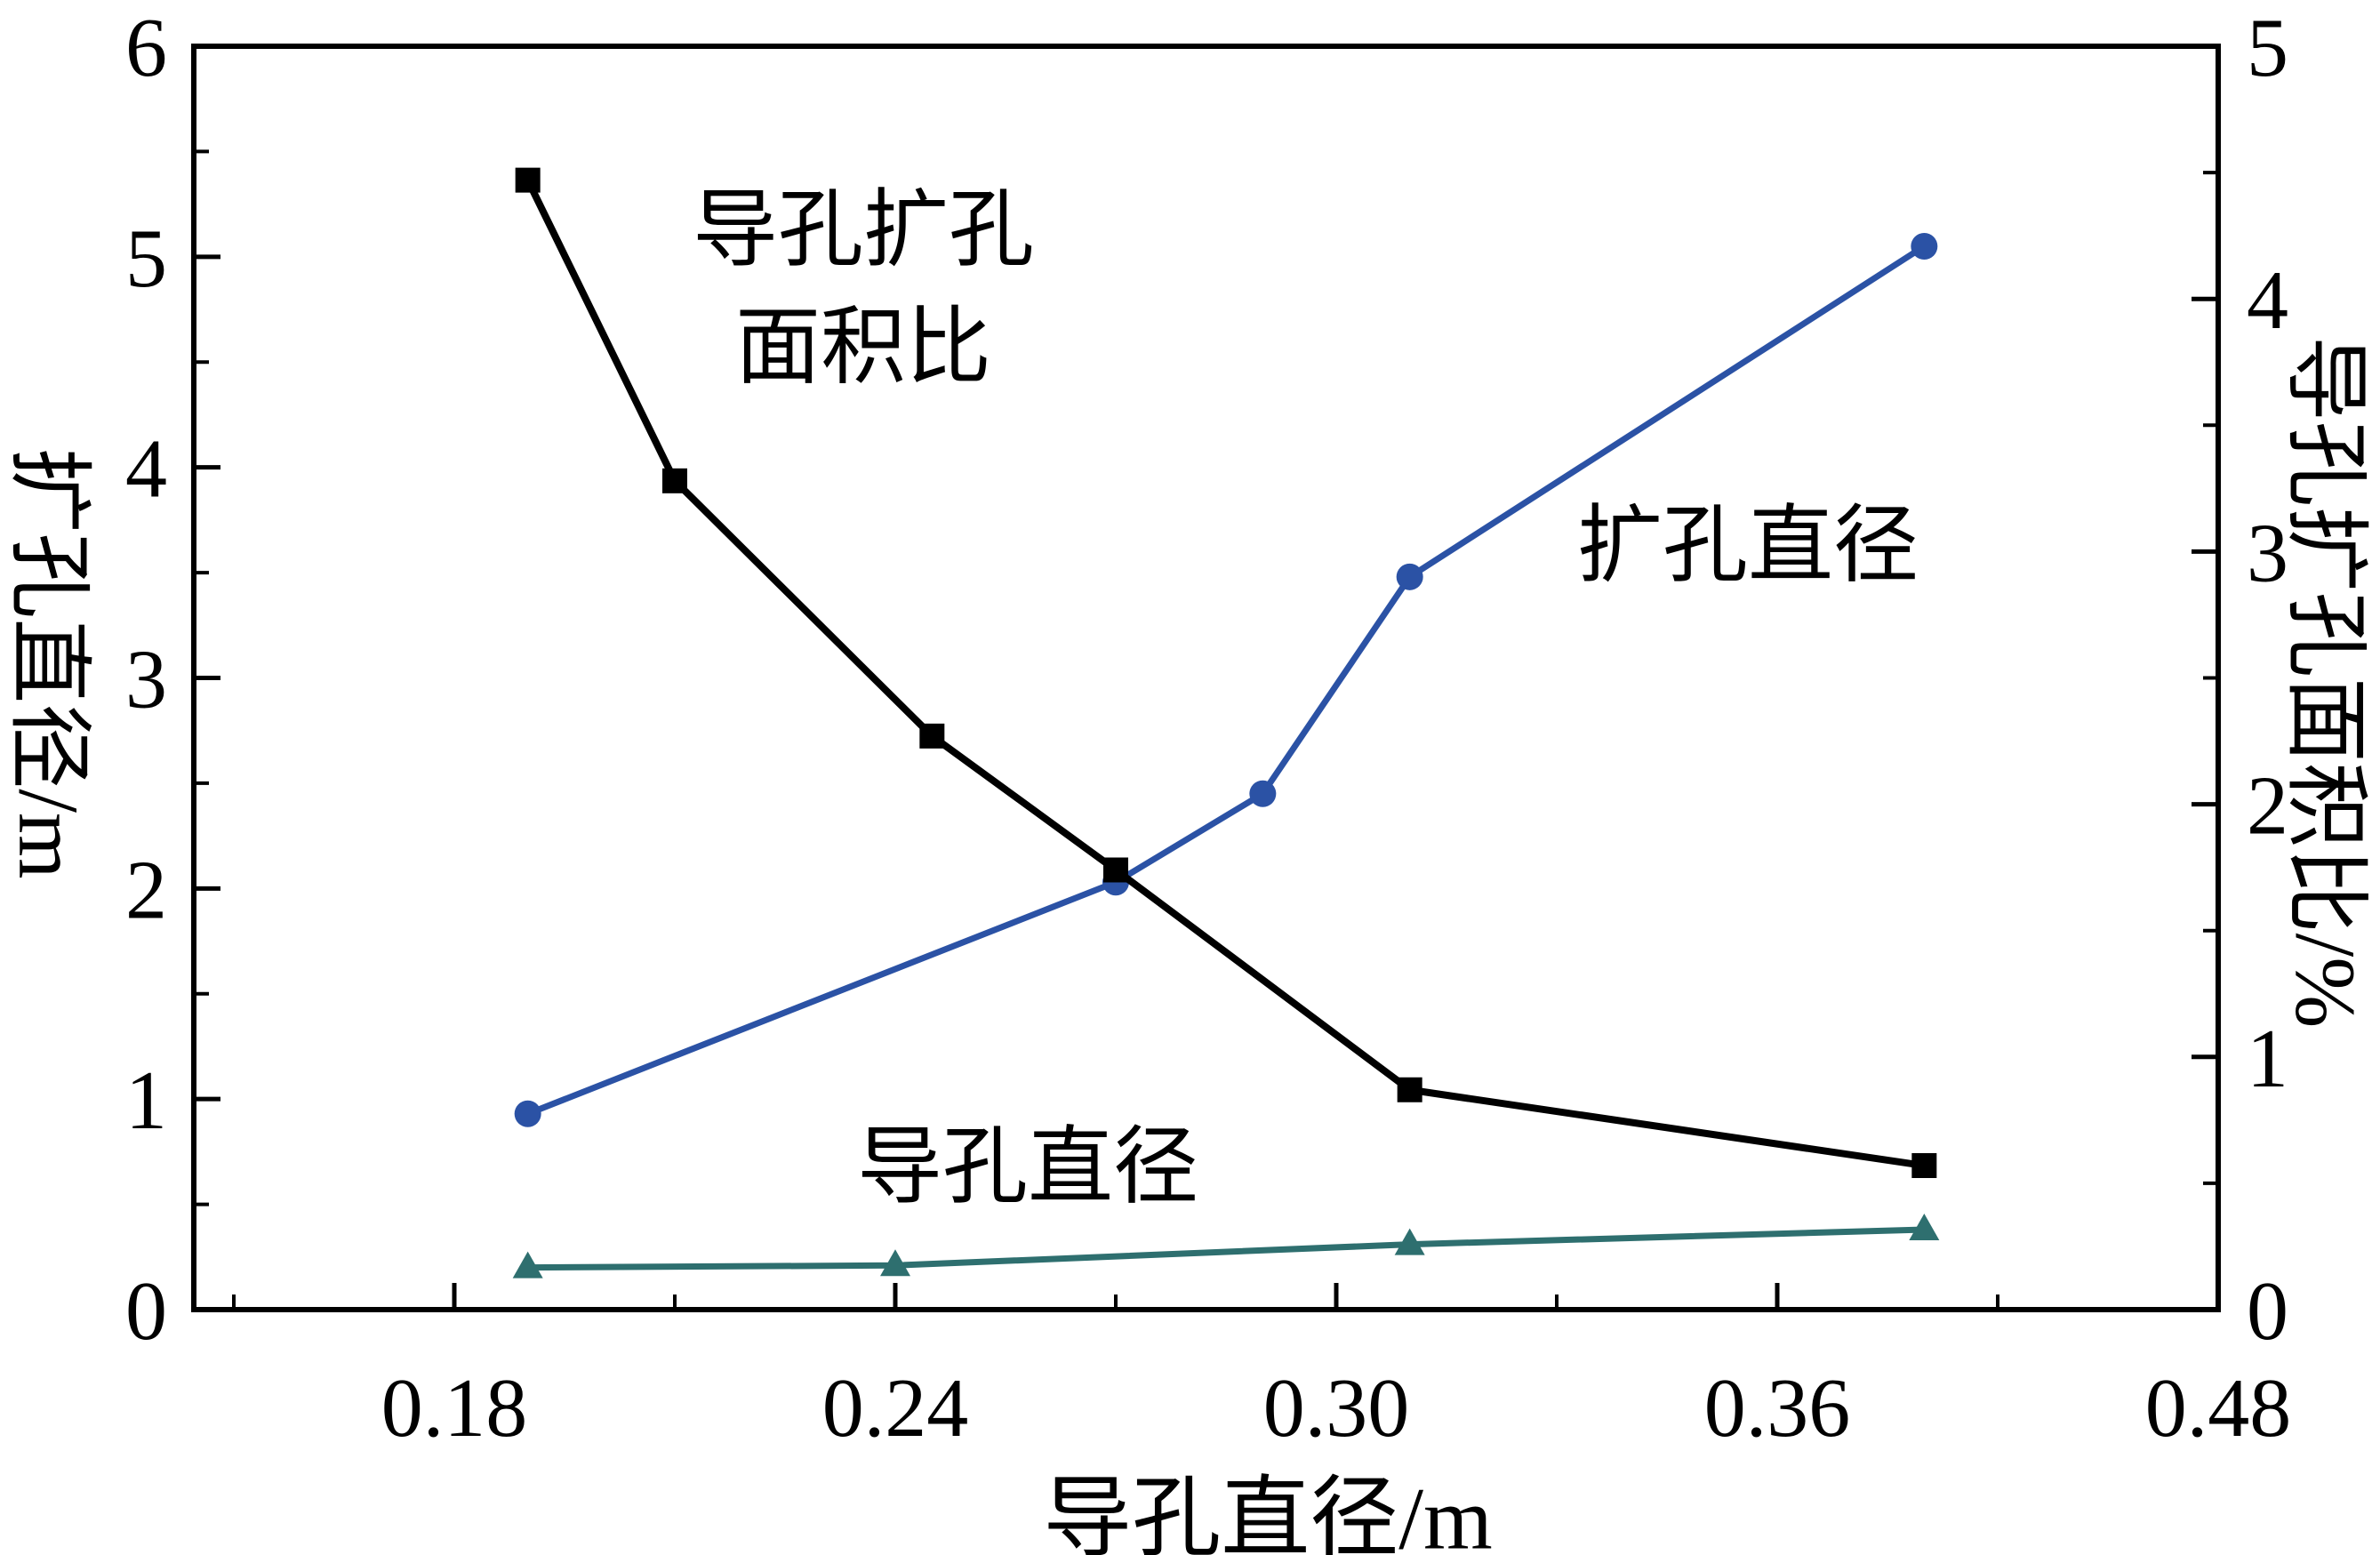 This screenshot has width=2380, height=1555. I want to click on annotation-area-ratio-series: 导孔扩孔 面积比, so click(863, 289).